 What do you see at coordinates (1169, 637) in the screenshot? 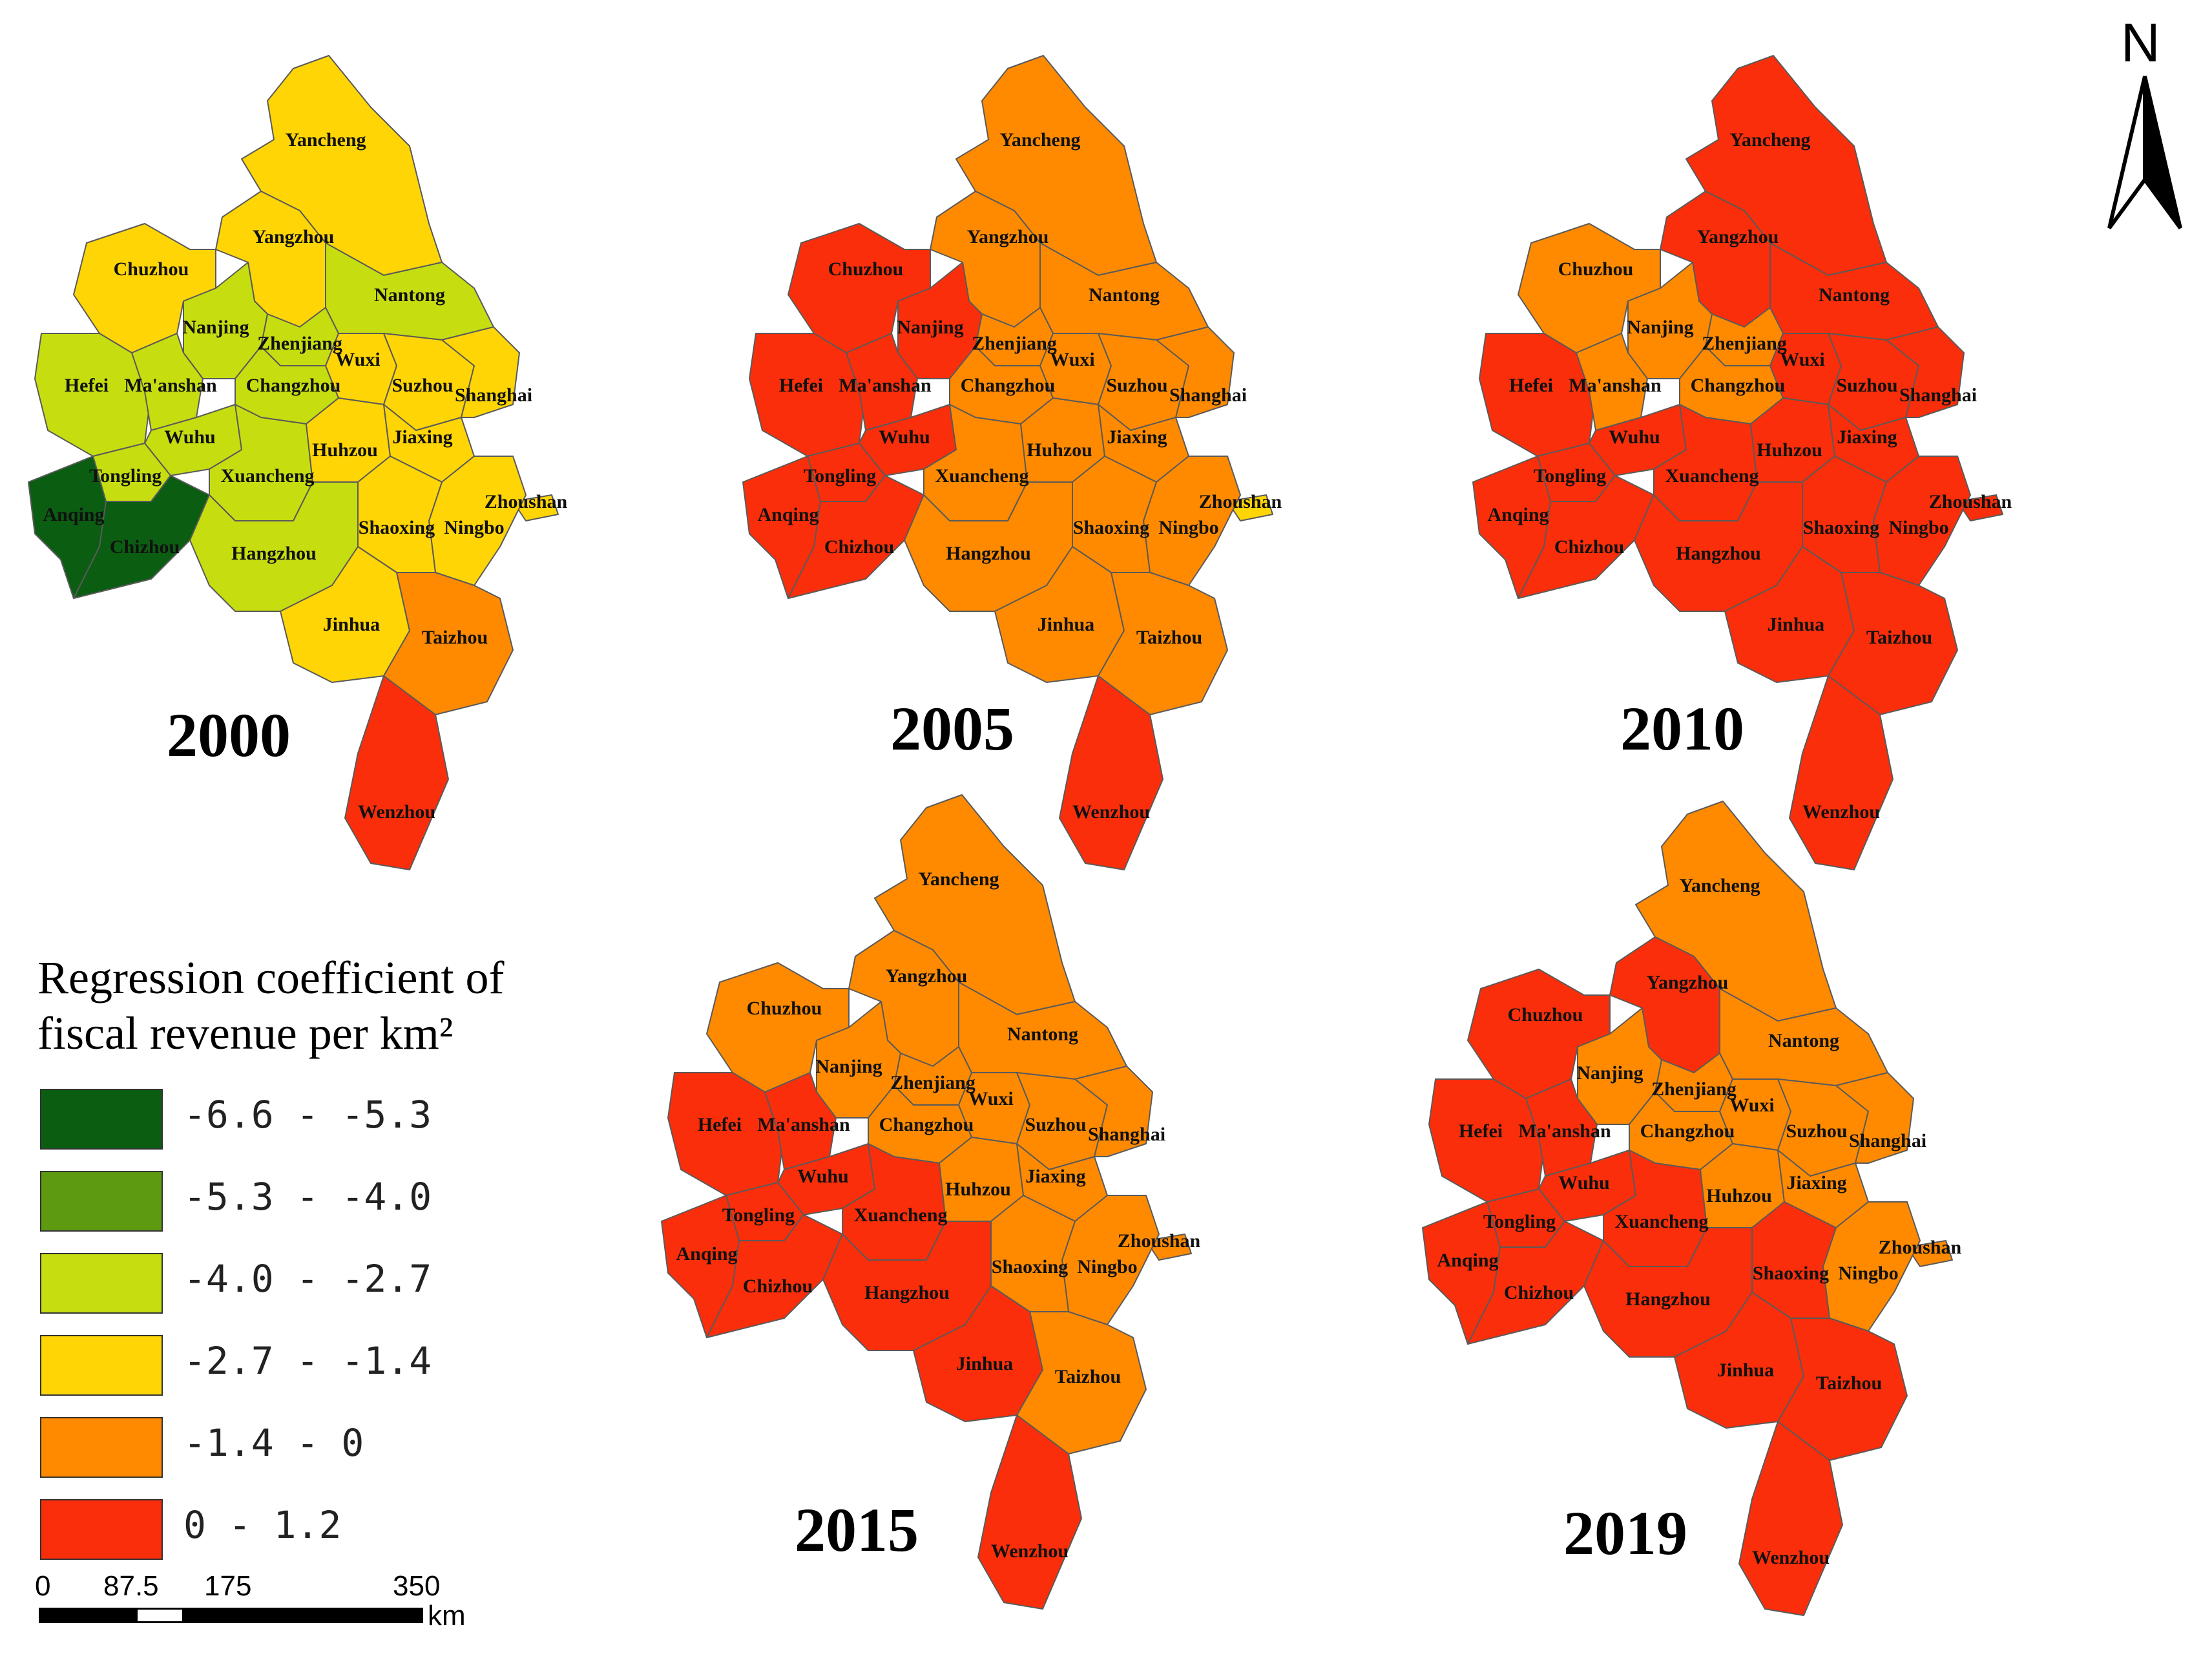
I see `city-label: Taizhou` at bounding box center [1169, 637].